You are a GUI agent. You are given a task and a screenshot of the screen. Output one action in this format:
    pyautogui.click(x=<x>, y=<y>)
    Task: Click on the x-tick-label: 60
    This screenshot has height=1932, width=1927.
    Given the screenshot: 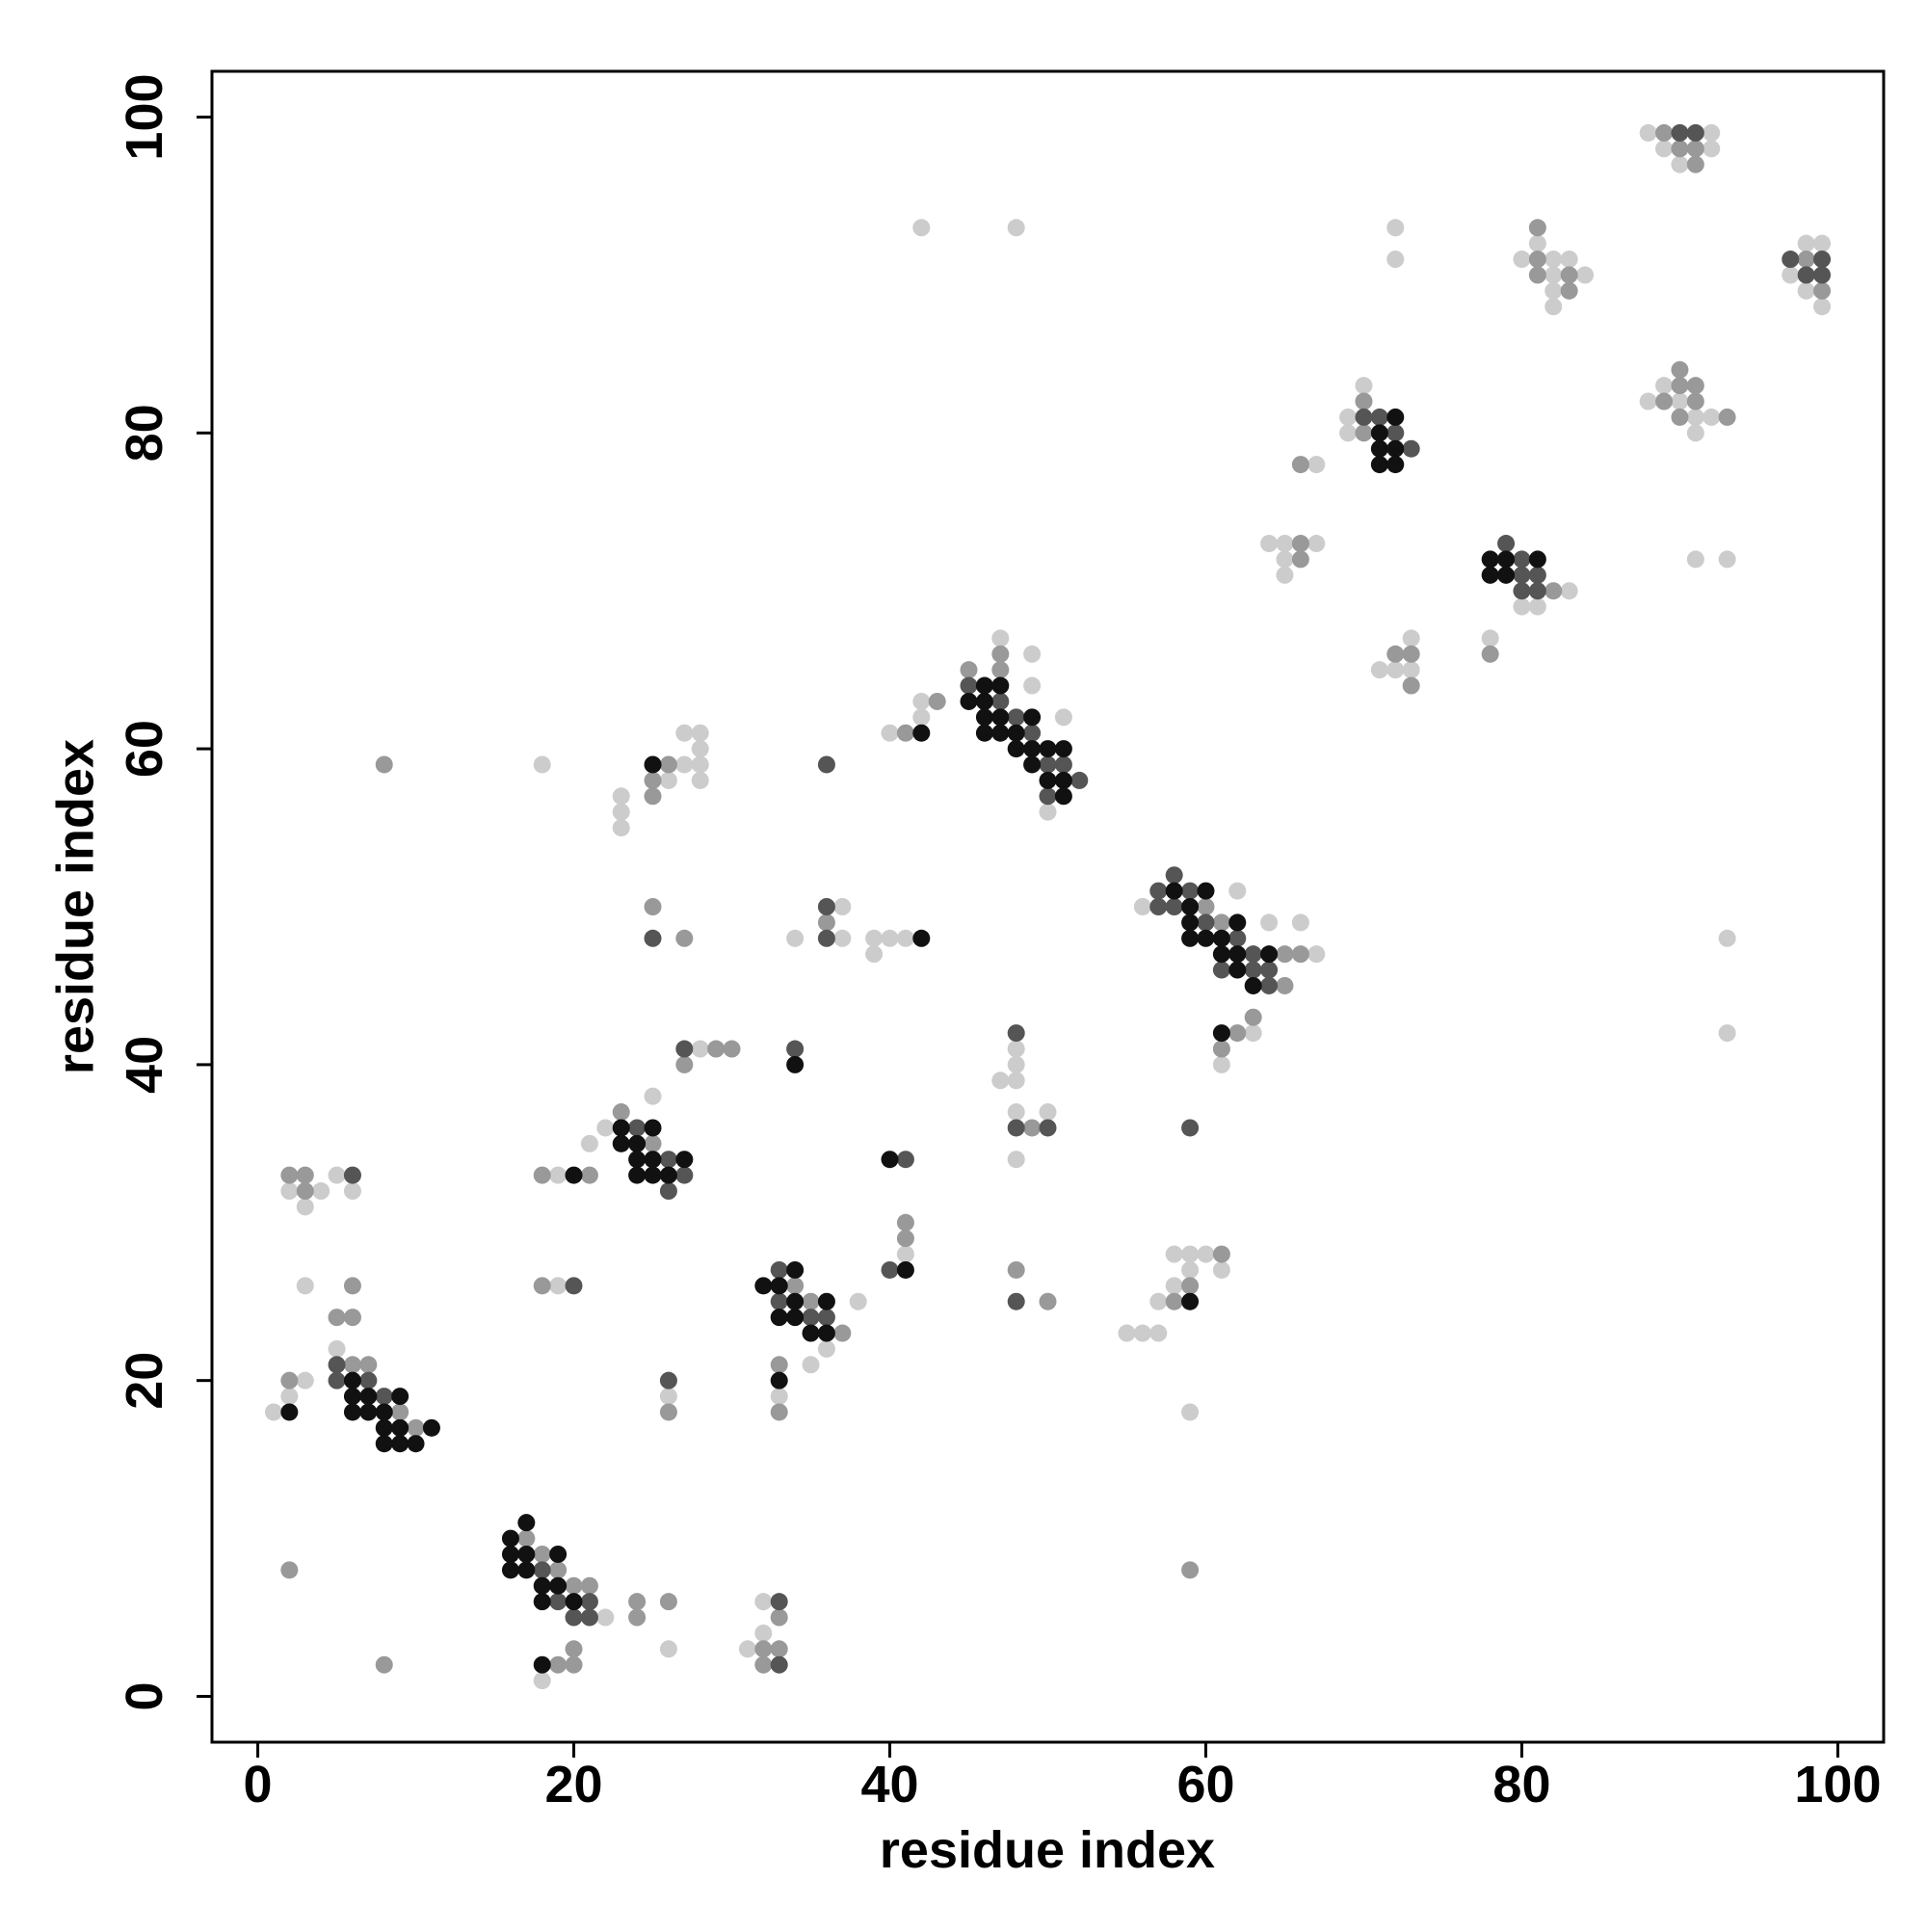 What is the action you would take?
    pyautogui.click(x=1205, y=1784)
    